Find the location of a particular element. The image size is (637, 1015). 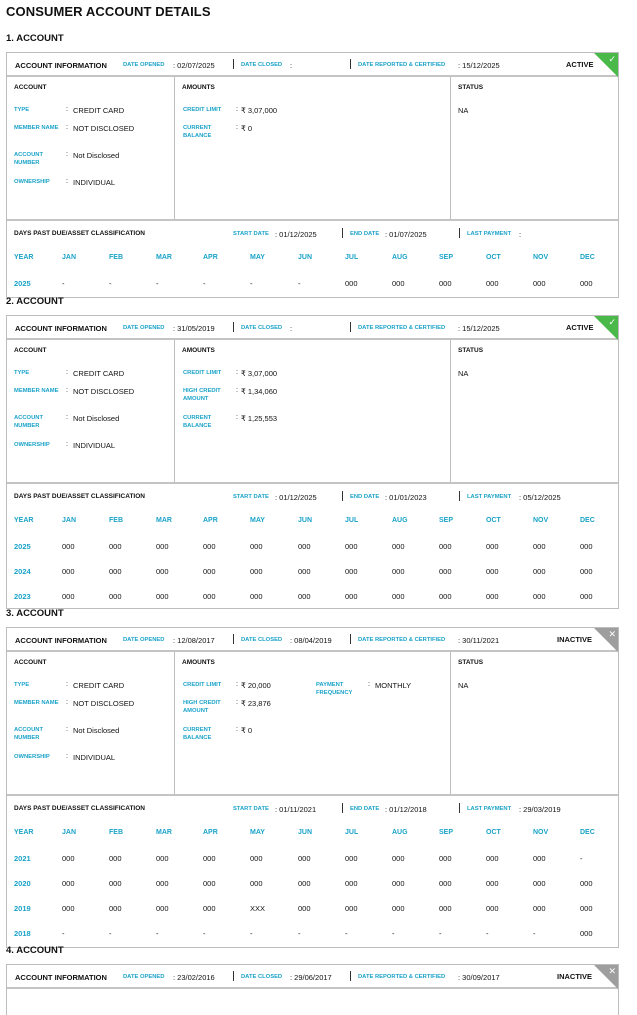

amount-value: ₹ 0 is located at coordinates (247, 128).